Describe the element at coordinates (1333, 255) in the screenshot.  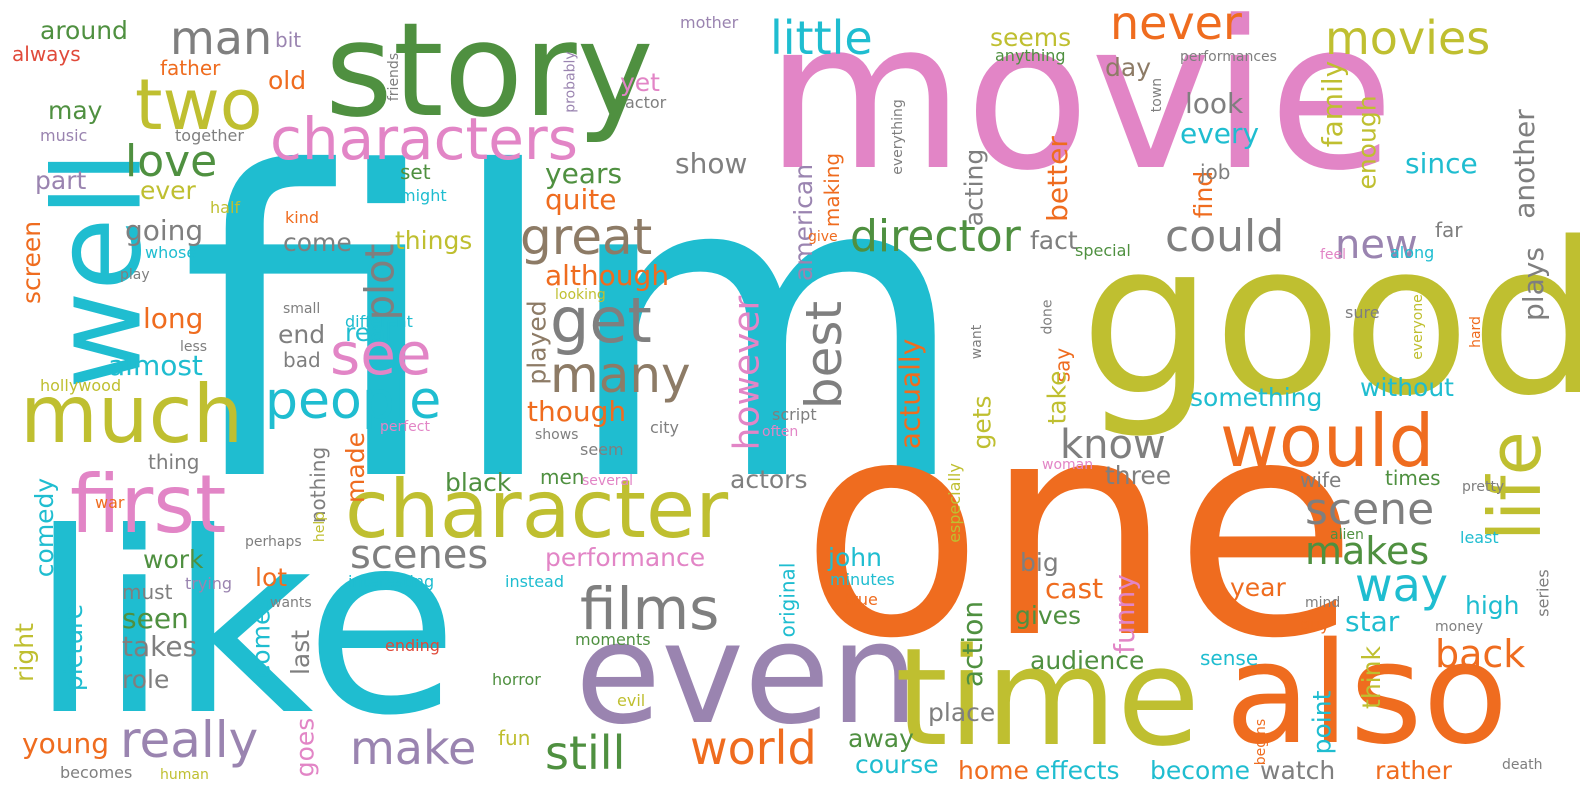
I see `word-feel: feel` at that location.